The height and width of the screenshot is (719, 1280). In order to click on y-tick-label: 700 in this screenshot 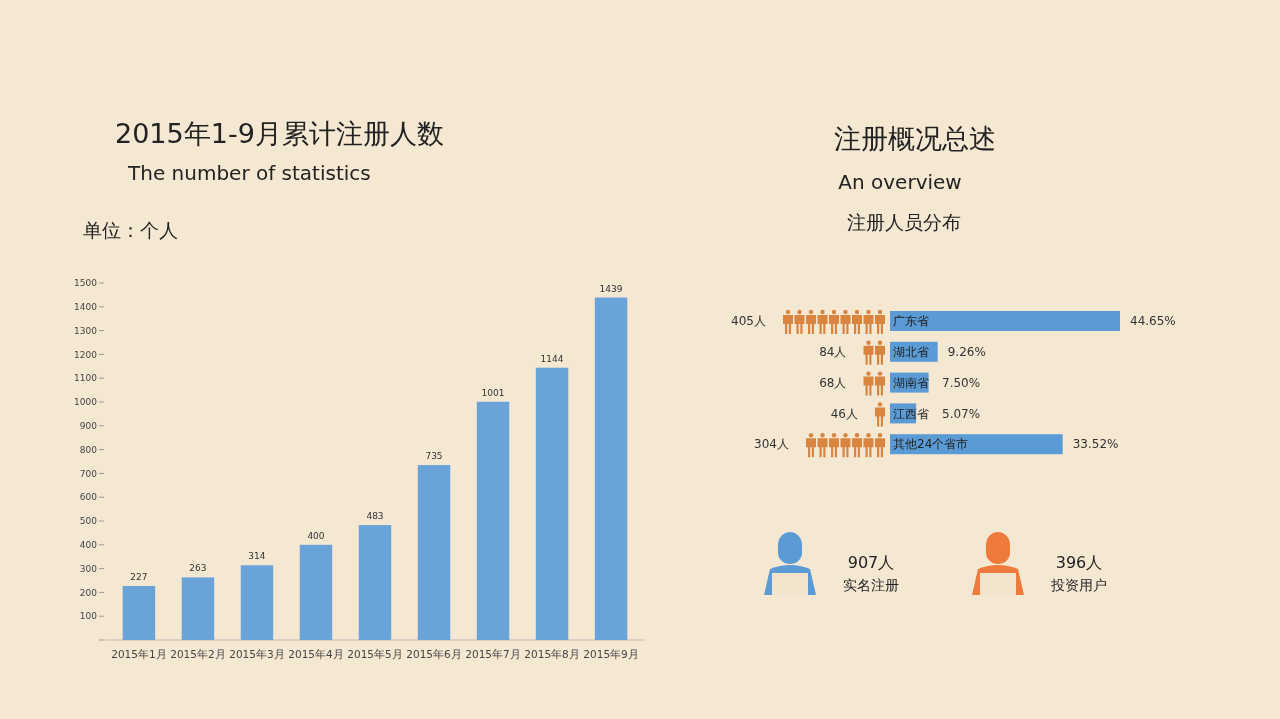, I will do `click(88, 473)`.